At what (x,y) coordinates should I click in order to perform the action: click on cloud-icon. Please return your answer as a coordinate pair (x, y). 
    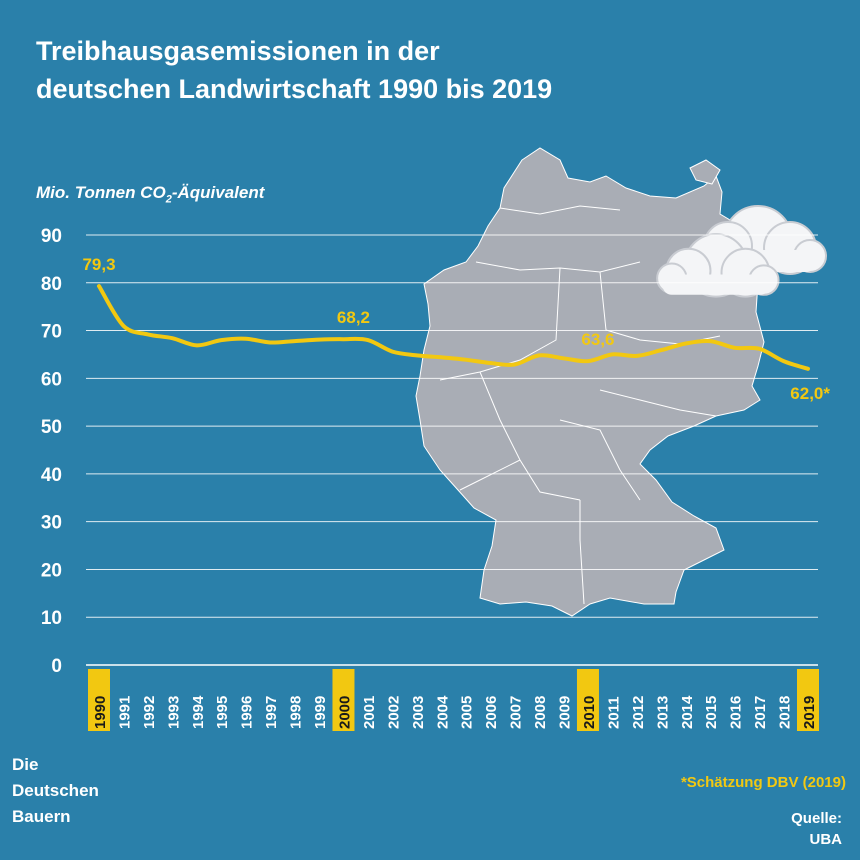
    Looking at the image, I should click on (741, 251).